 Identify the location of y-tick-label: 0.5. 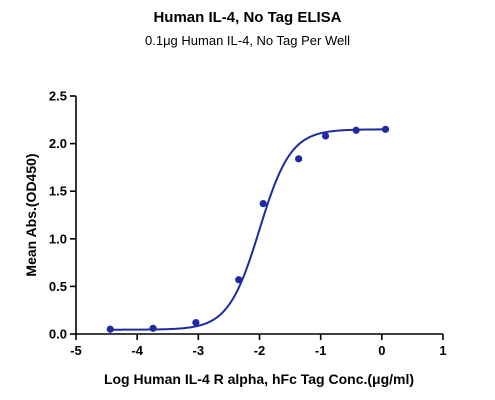
(58, 286).